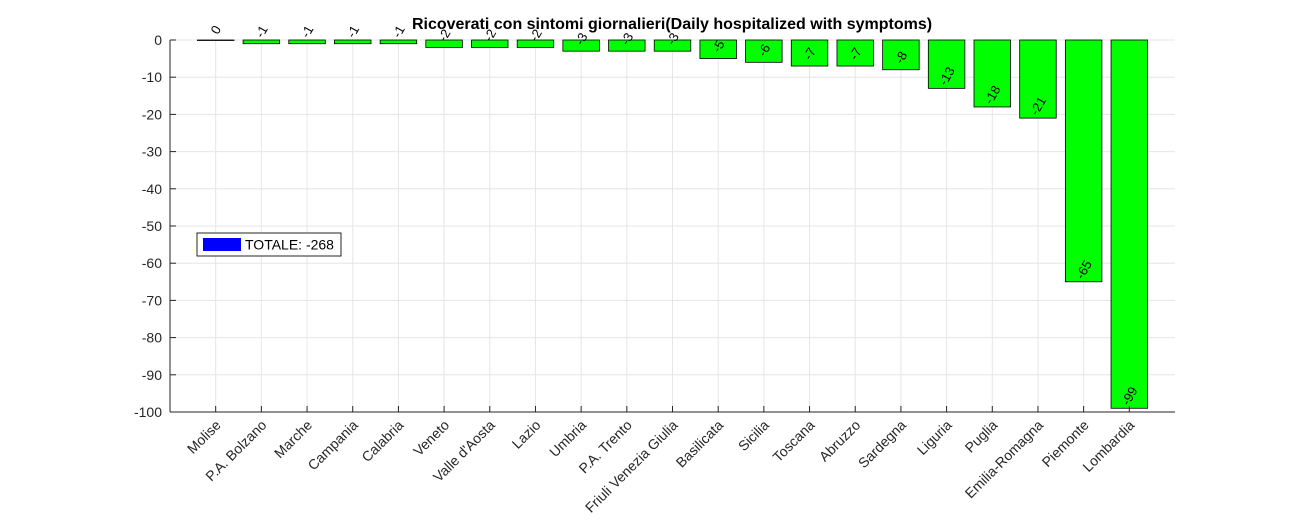  I want to click on y-tick-label: -10, so click(152, 77).